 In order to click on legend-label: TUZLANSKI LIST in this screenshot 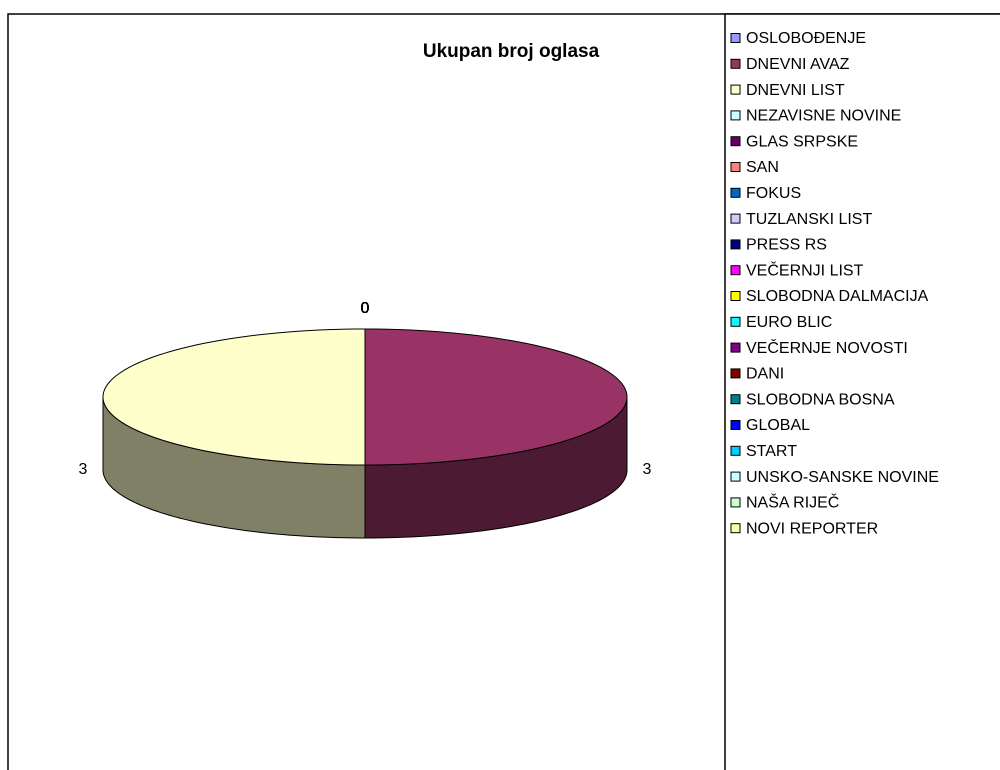, I will do `click(809, 219)`.